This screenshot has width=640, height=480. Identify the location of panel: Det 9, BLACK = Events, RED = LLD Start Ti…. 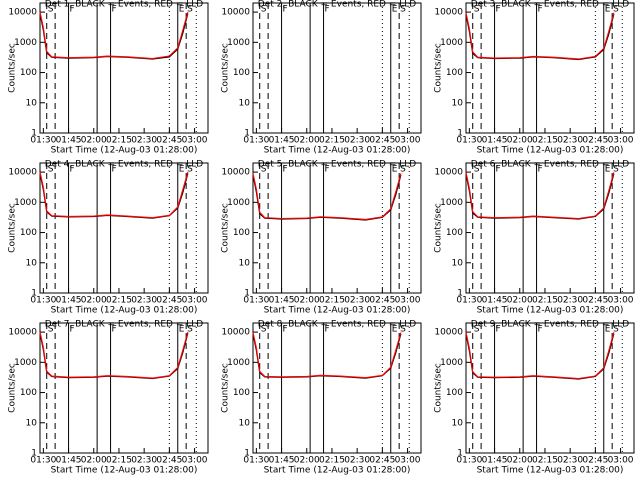
(534, 398).